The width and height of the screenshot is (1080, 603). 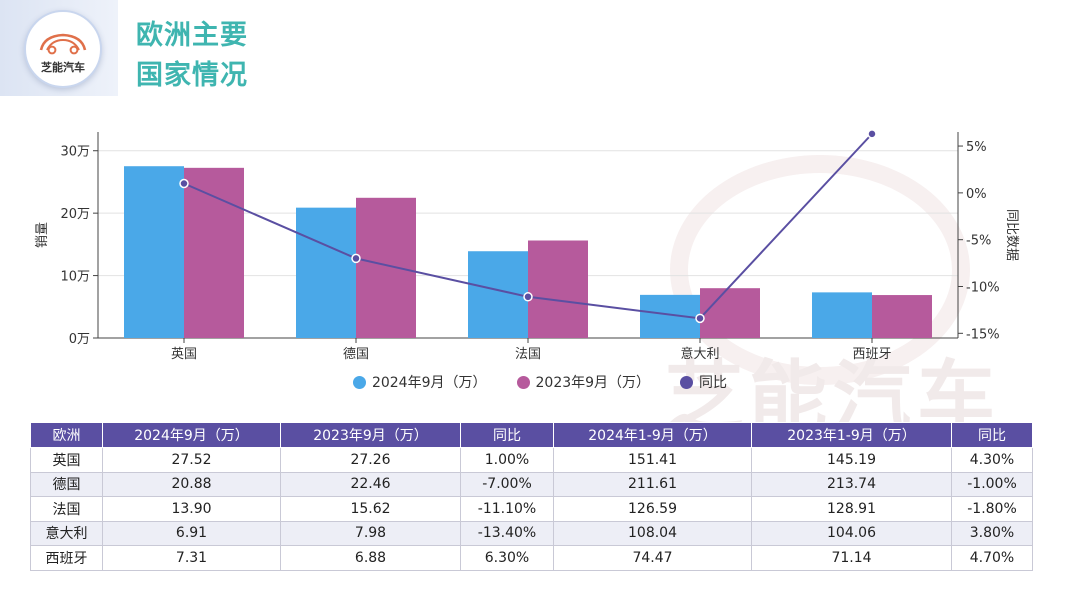 I want to click on table-row: 德国 20.88 22.46 -7.00% 211.61 213.74 -1.00%, so click(x=531, y=484).